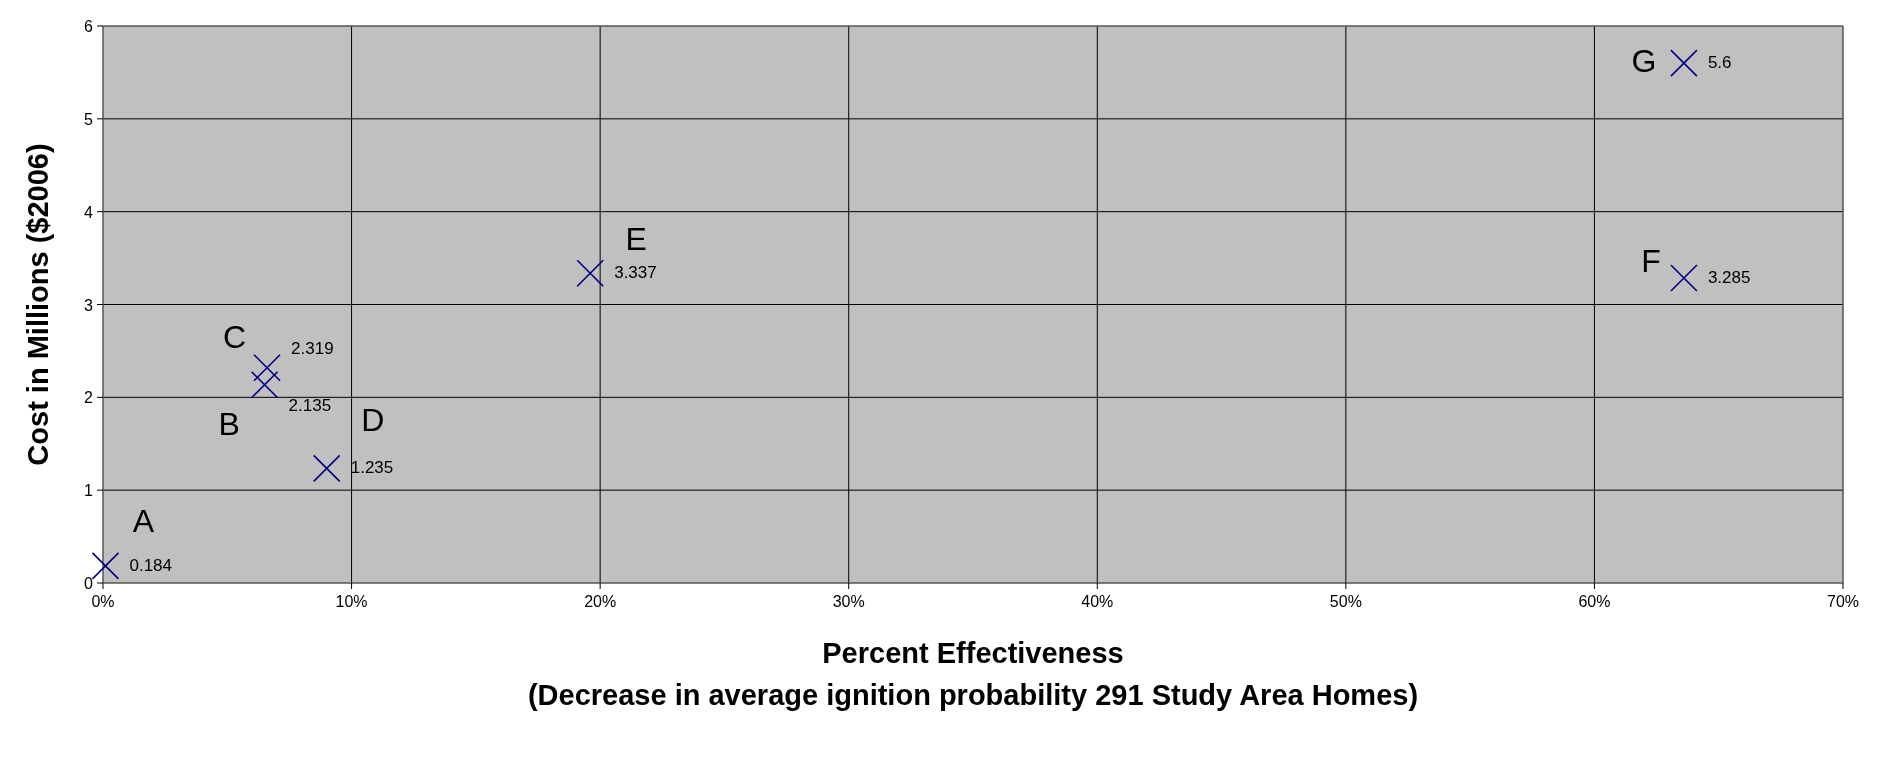 The height and width of the screenshot is (764, 1881). I want to click on annotation: A, so click(143, 521).